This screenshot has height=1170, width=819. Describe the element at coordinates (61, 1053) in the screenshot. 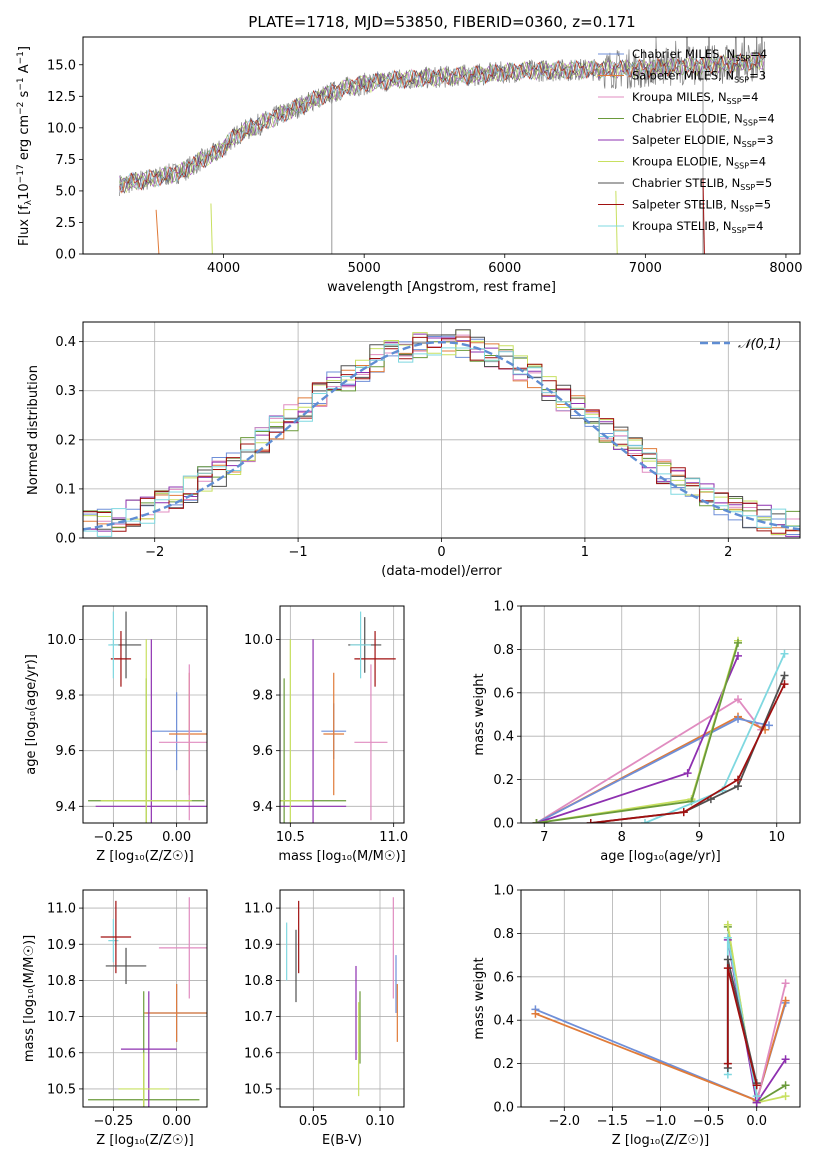

I see `mass_vs_Z-ytick-label: 10.6` at that location.